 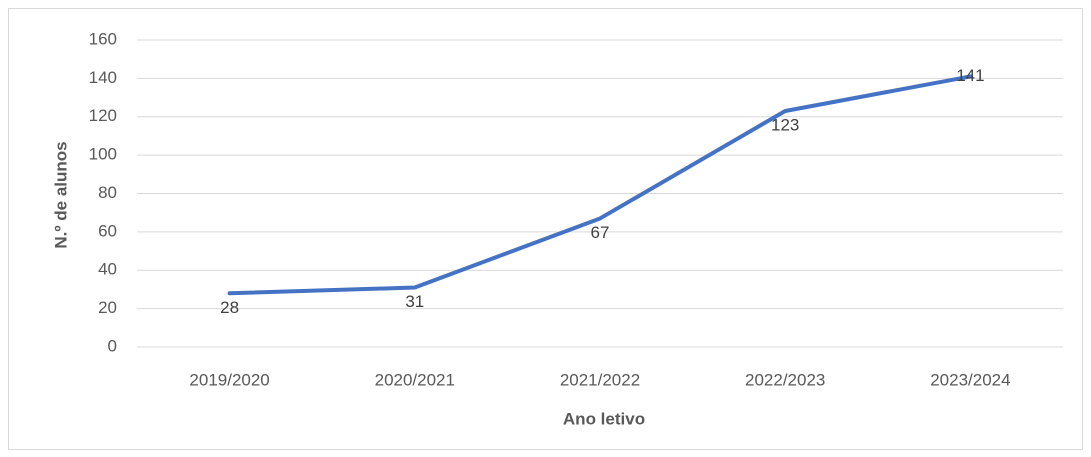 What do you see at coordinates (112, 345) in the screenshot?
I see `y-tick-label: 0` at bounding box center [112, 345].